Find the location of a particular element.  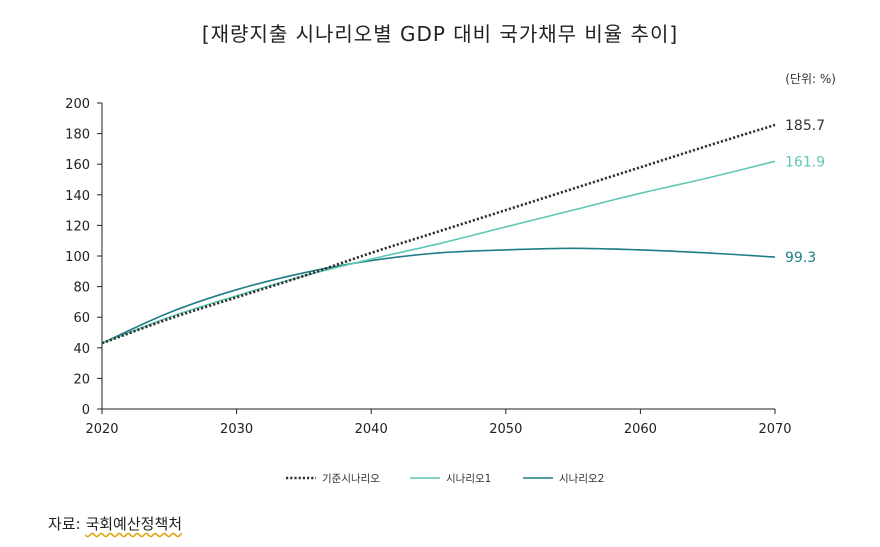

chart-title: [재량지출 시나리오별 GDP 대비 국가채무 비율 추이] is located at coordinates (440, 34).